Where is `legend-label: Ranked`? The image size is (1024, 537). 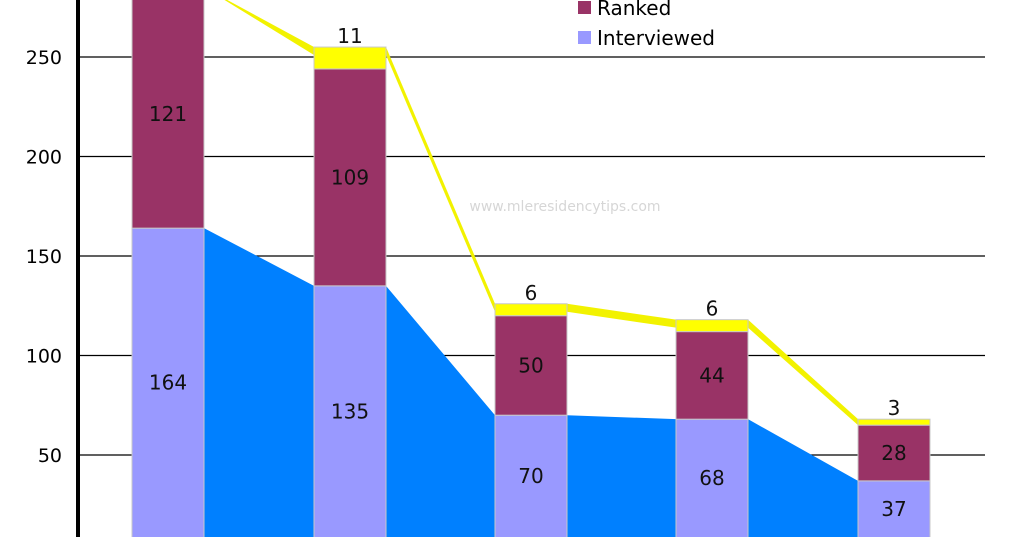 legend-label: Ranked is located at coordinates (634, 10).